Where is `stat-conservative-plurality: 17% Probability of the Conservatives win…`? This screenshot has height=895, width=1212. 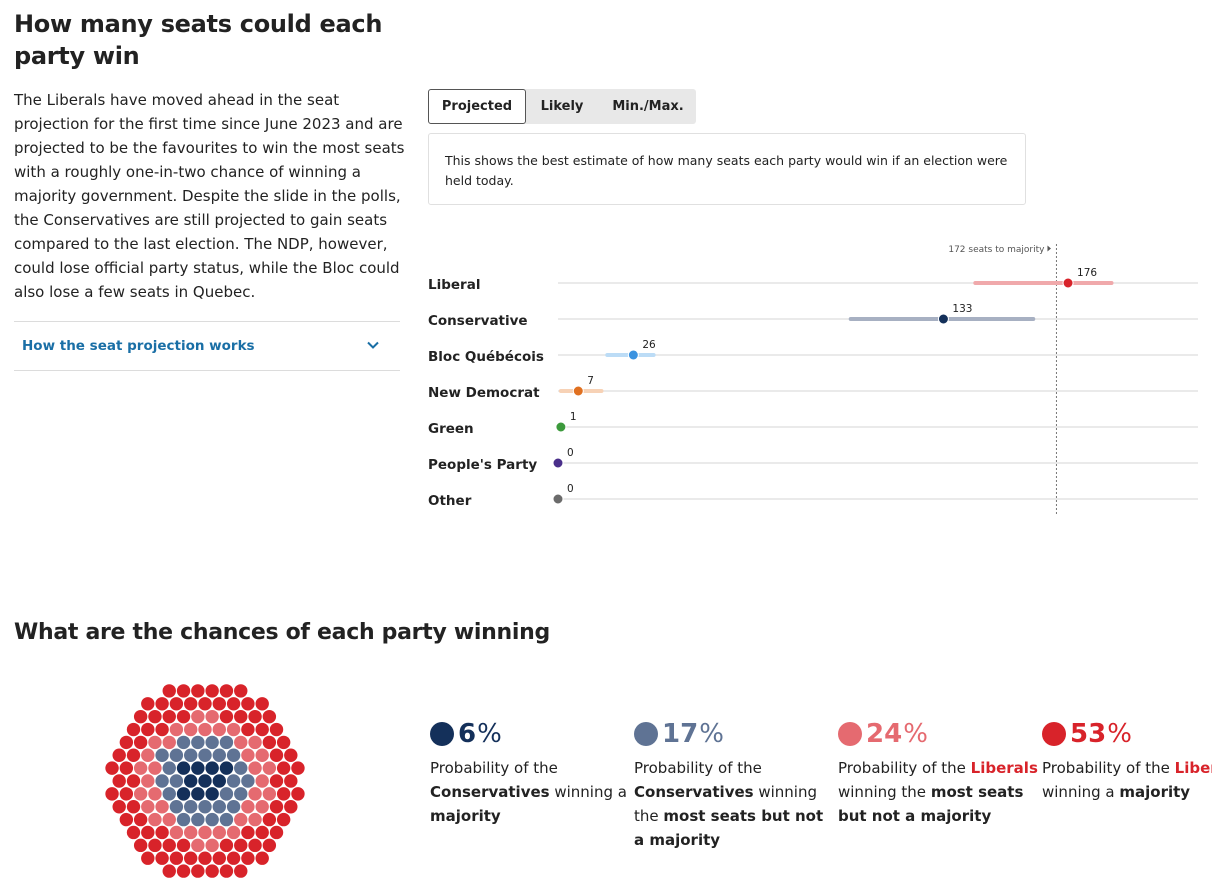 stat-conservative-plurality: 17% Probability of the Conservatives win… is located at coordinates (734, 784).